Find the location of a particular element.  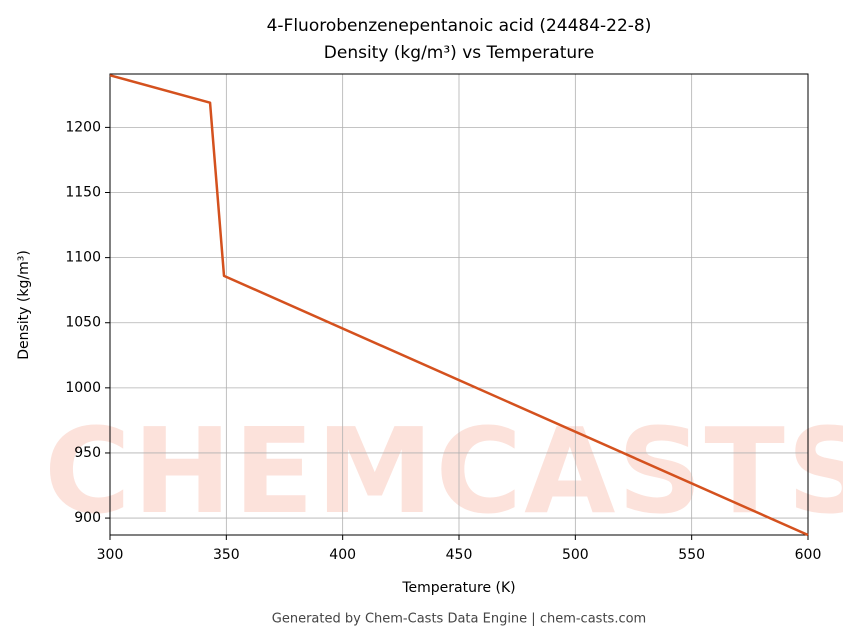

x-tick-label: 600 is located at coordinates (808, 555).